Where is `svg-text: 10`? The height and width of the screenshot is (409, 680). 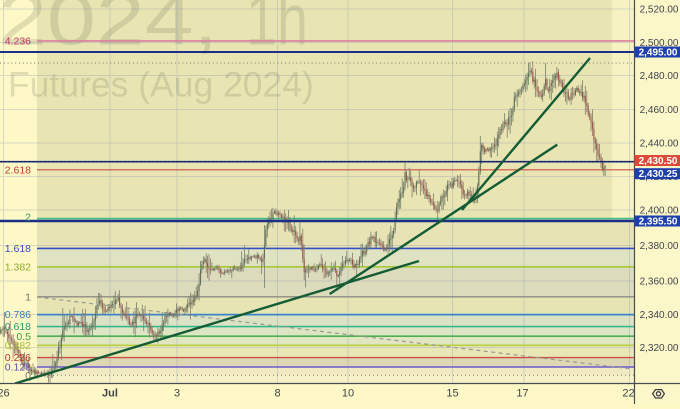
svg-text: 10 is located at coordinates (348, 394).